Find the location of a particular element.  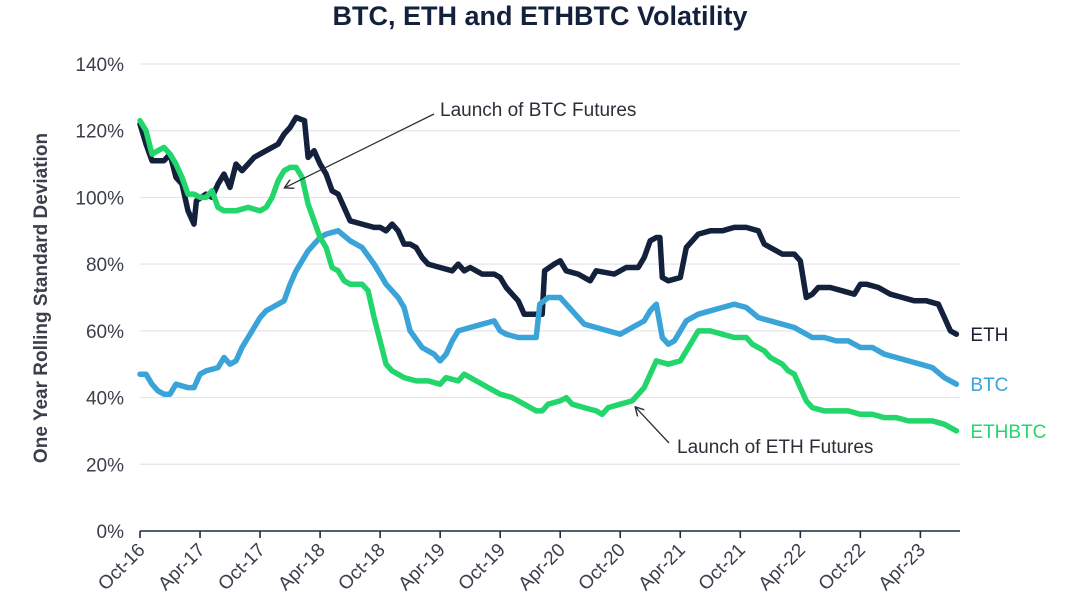

x-tick-label: Apr-21 is located at coordinates (662, 567).